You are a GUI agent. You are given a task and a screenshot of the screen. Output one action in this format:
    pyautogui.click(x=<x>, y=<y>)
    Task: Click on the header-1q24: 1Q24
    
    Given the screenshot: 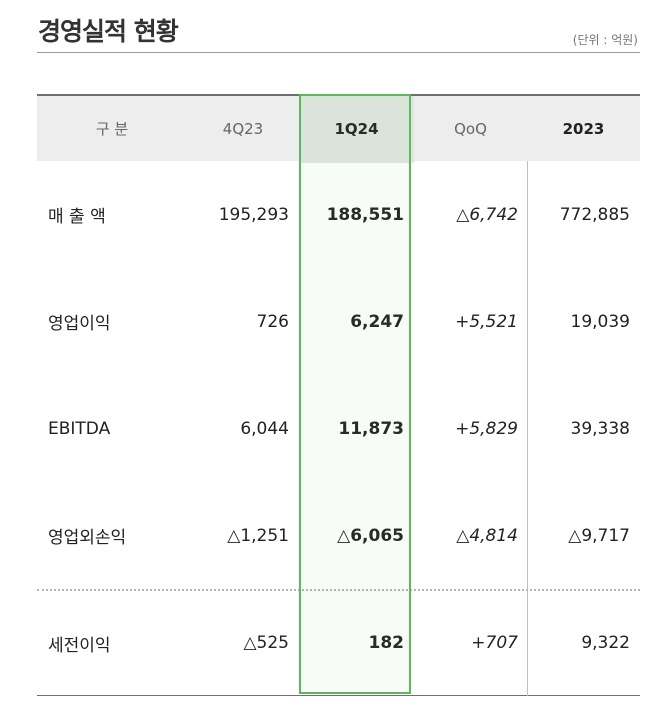 What is the action you would take?
    pyautogui.click(x=356, y=128)
    